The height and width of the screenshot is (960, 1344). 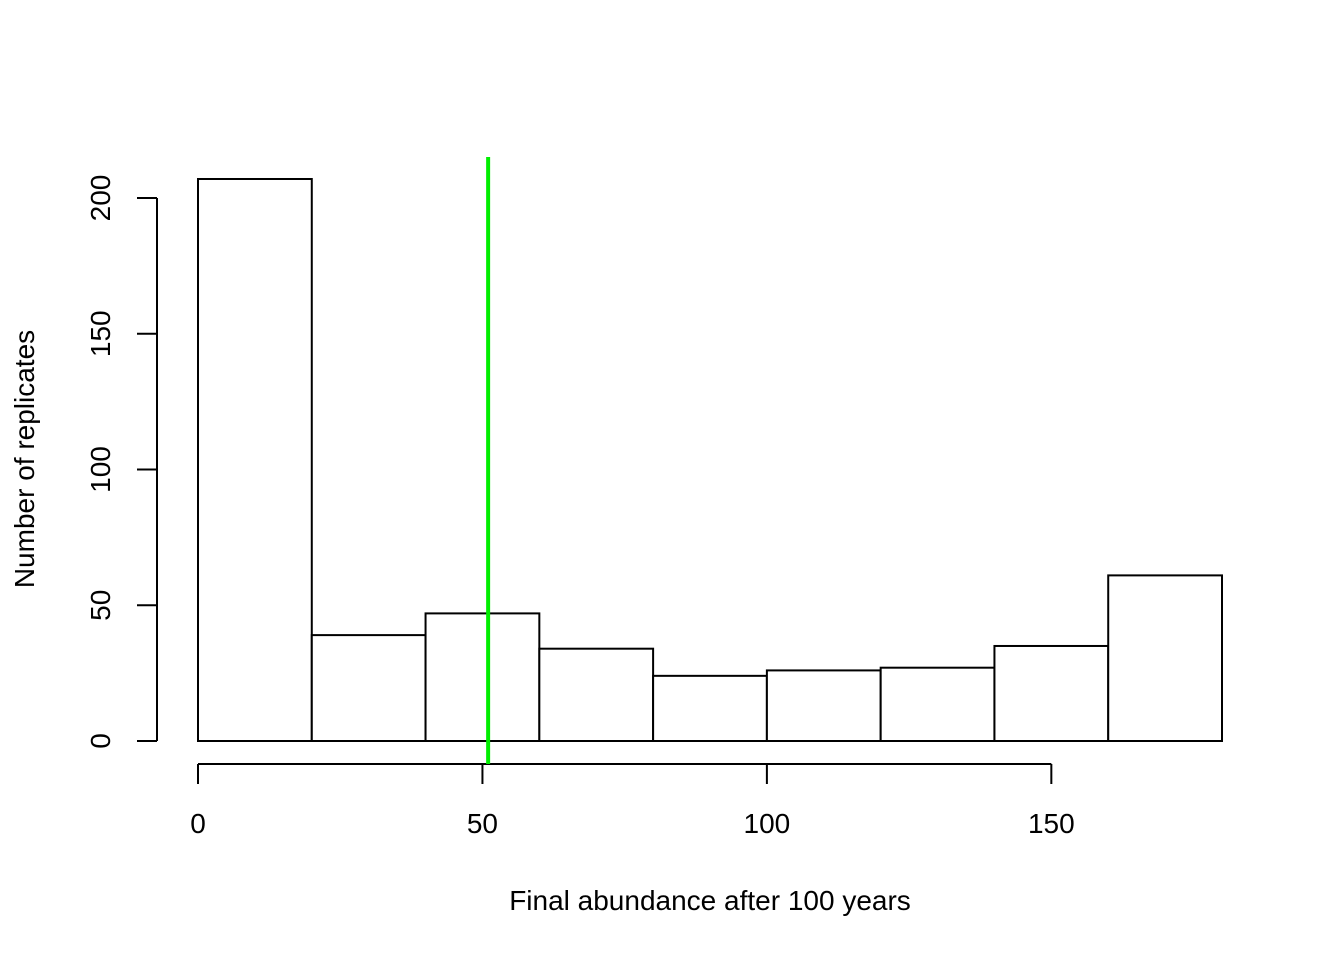 I want to click on y-axis-label: Number of replicates, so click(x=24, y=459).